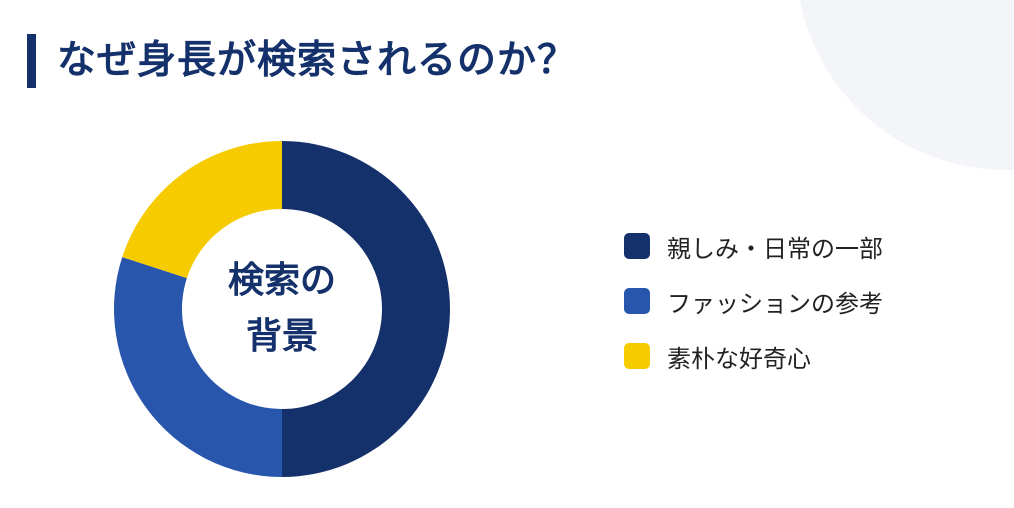  I want to click on legend-item: 素朴な好奇心, so click(753, 356).